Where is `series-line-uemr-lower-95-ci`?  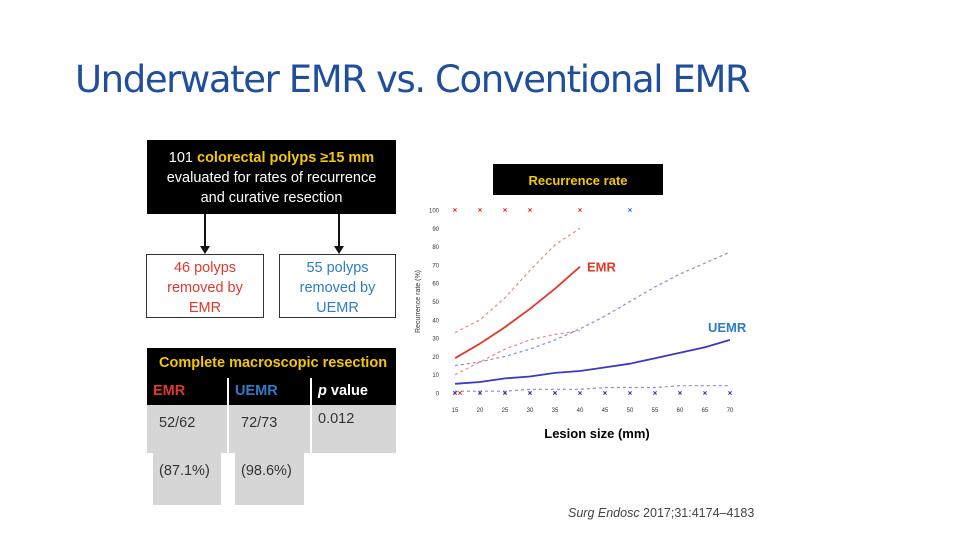
series-line-uemr-lower-95-ci is located at coordinates (592, 388).